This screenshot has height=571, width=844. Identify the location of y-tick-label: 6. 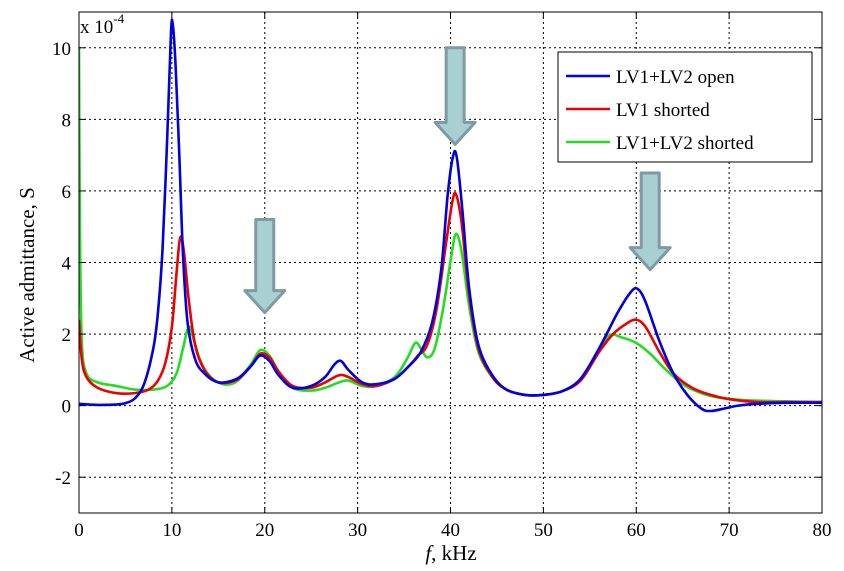
(67, 192).